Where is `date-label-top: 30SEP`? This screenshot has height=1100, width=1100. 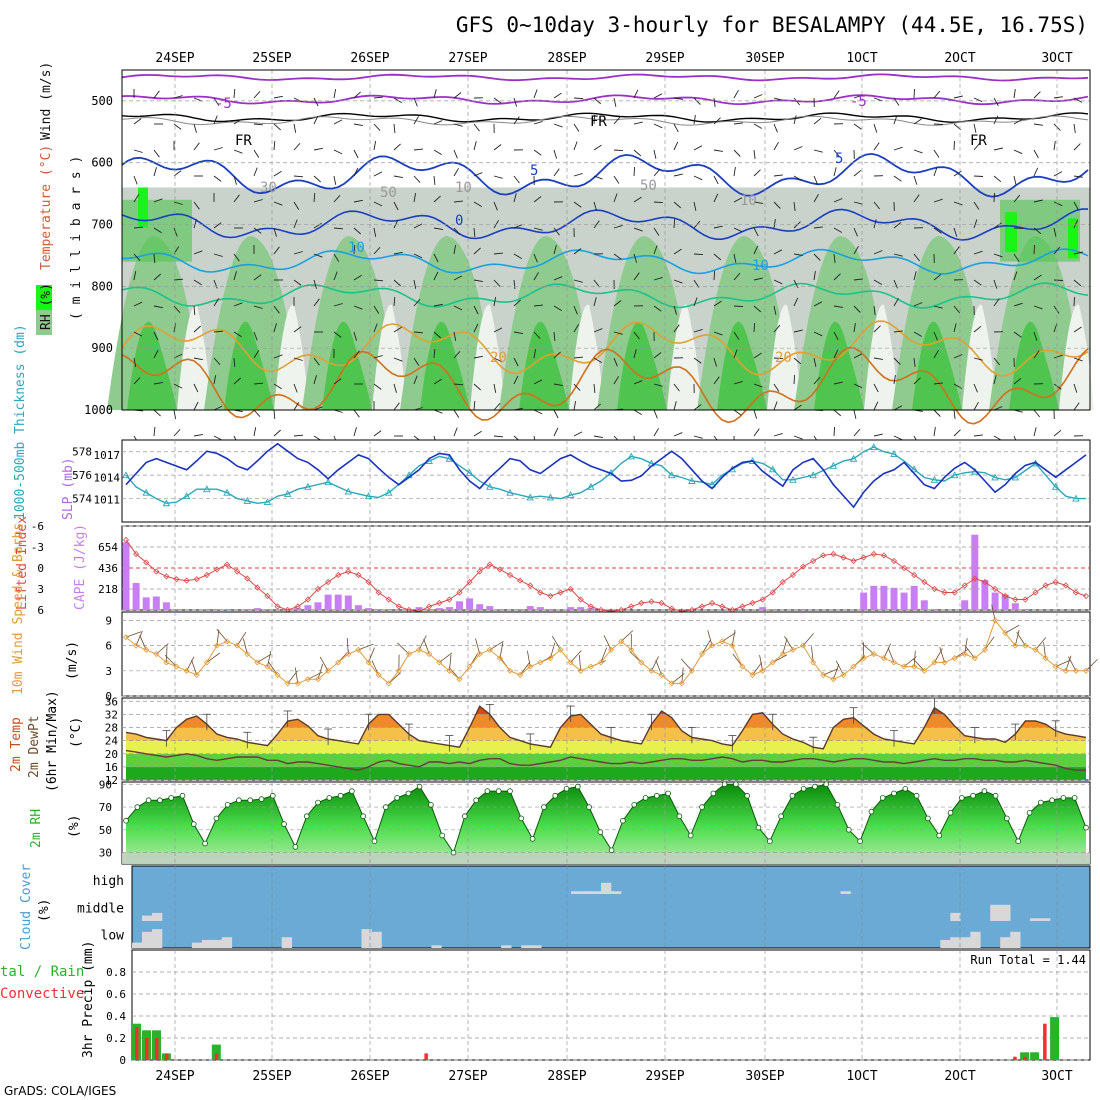
date-label-top: 30SEP is located at coordinates (764, 58).